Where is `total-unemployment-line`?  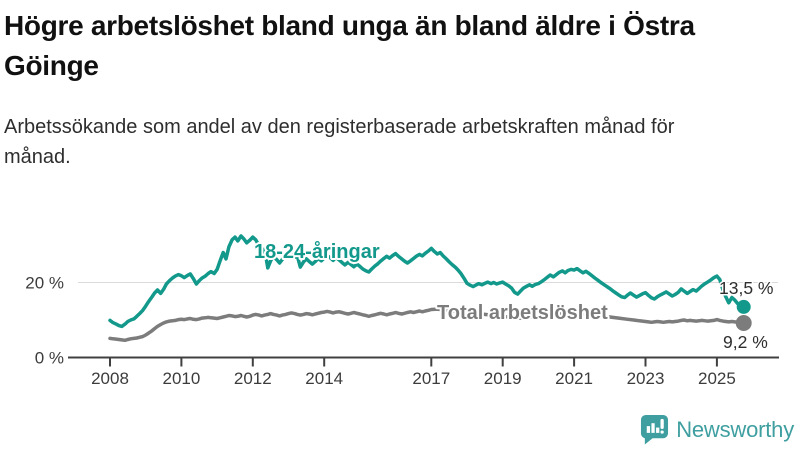
total-unemployment-line is located at coordinates (427, 325).